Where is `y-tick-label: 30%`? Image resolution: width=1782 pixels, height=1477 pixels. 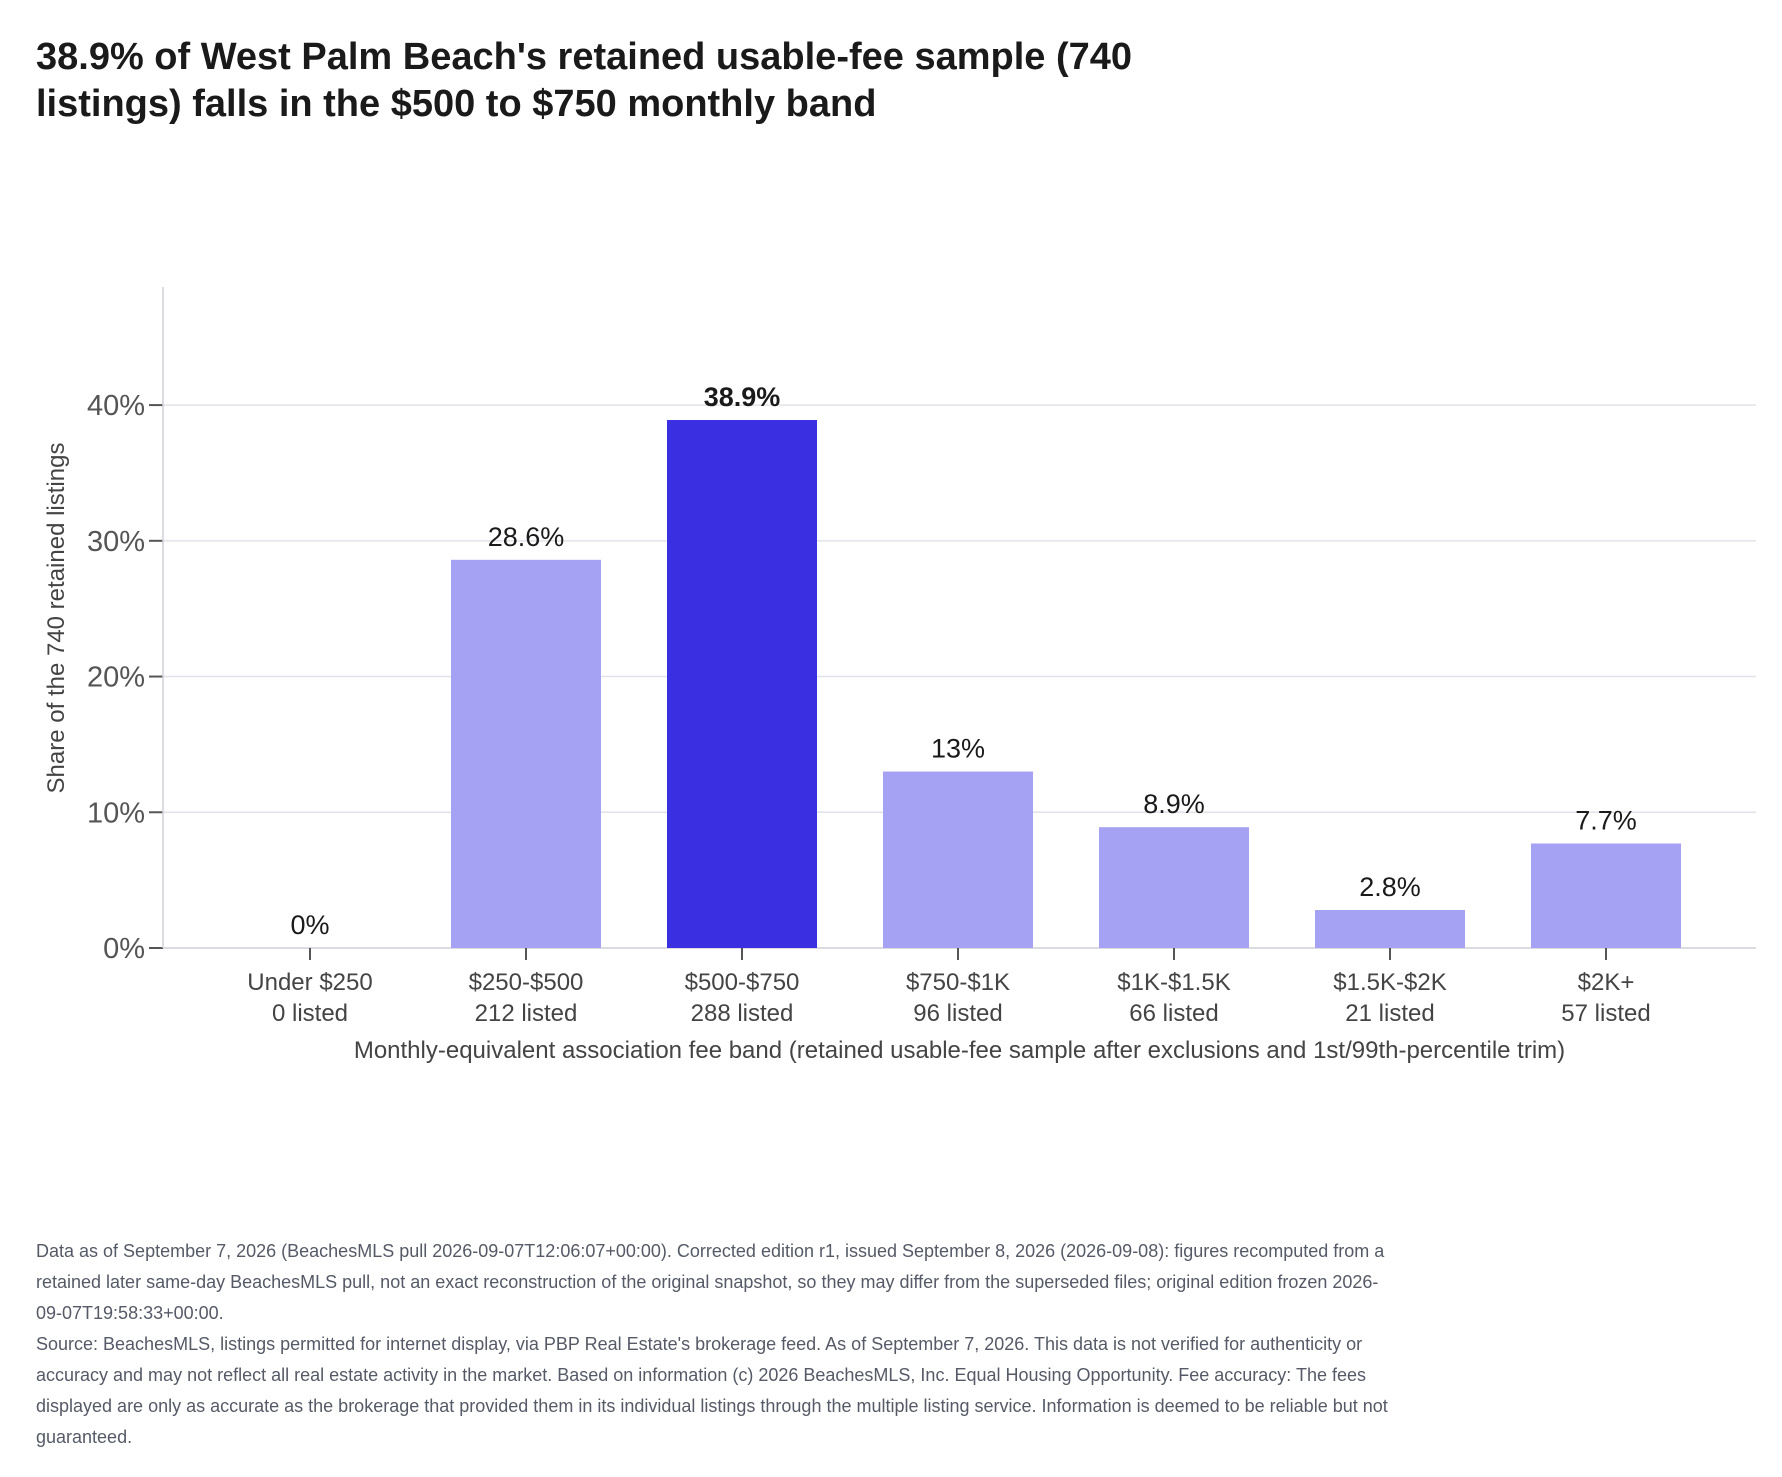
y-tick-label: 30% is located at coordinates (116, 542).